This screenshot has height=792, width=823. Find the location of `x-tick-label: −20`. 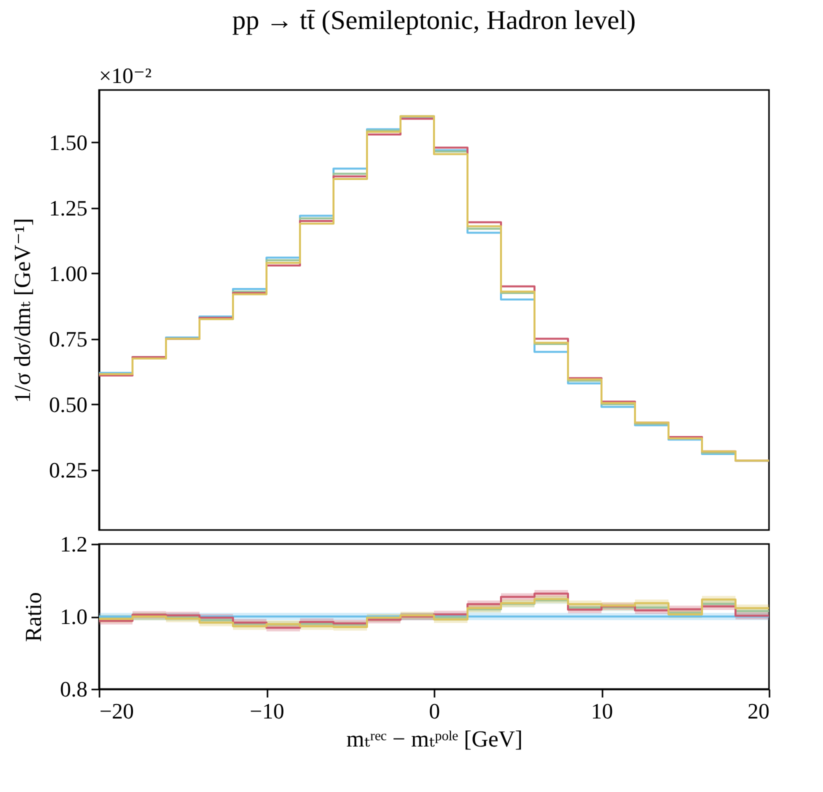

x-tick-label: −20 is located at coordinates (117, 711).